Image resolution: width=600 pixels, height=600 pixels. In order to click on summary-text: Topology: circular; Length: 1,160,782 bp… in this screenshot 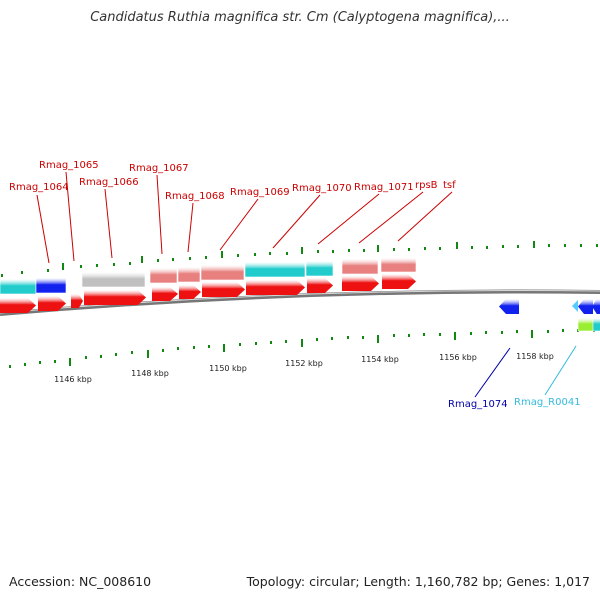, I will do `click(418, 581)`.